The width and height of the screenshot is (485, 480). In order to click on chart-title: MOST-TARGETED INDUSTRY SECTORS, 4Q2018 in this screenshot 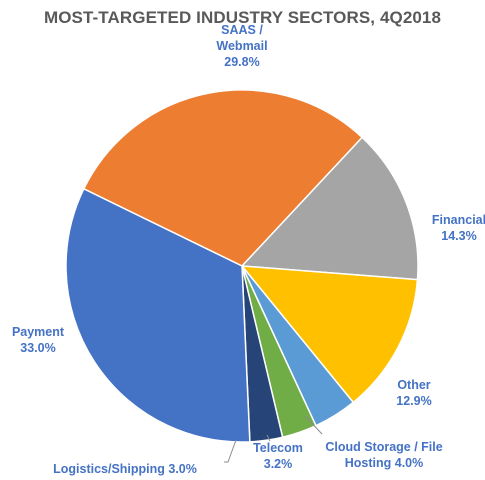, I will do `click(242, 17)`.